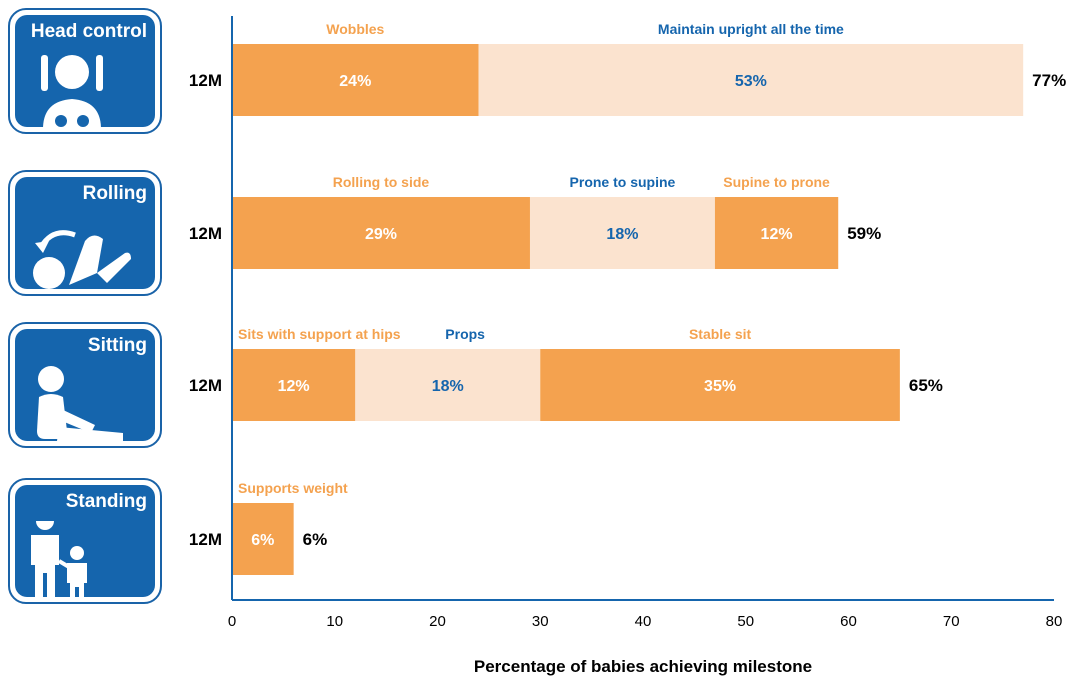 This screenshot has height=679, width=1084. What do you see at coordinates (80, 403) in the screenshot?
I see `sitting-baby-icon` at bounding box center [80, 403].